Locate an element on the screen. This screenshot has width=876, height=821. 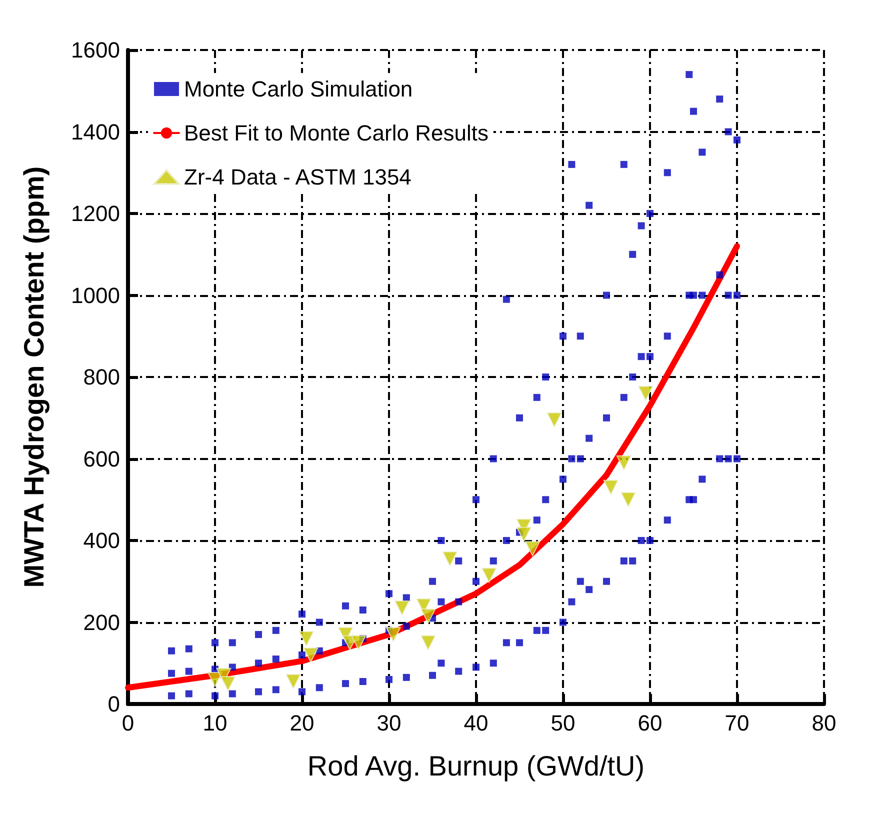
y-tick-label: 600 is located at coordinates (101, 459).